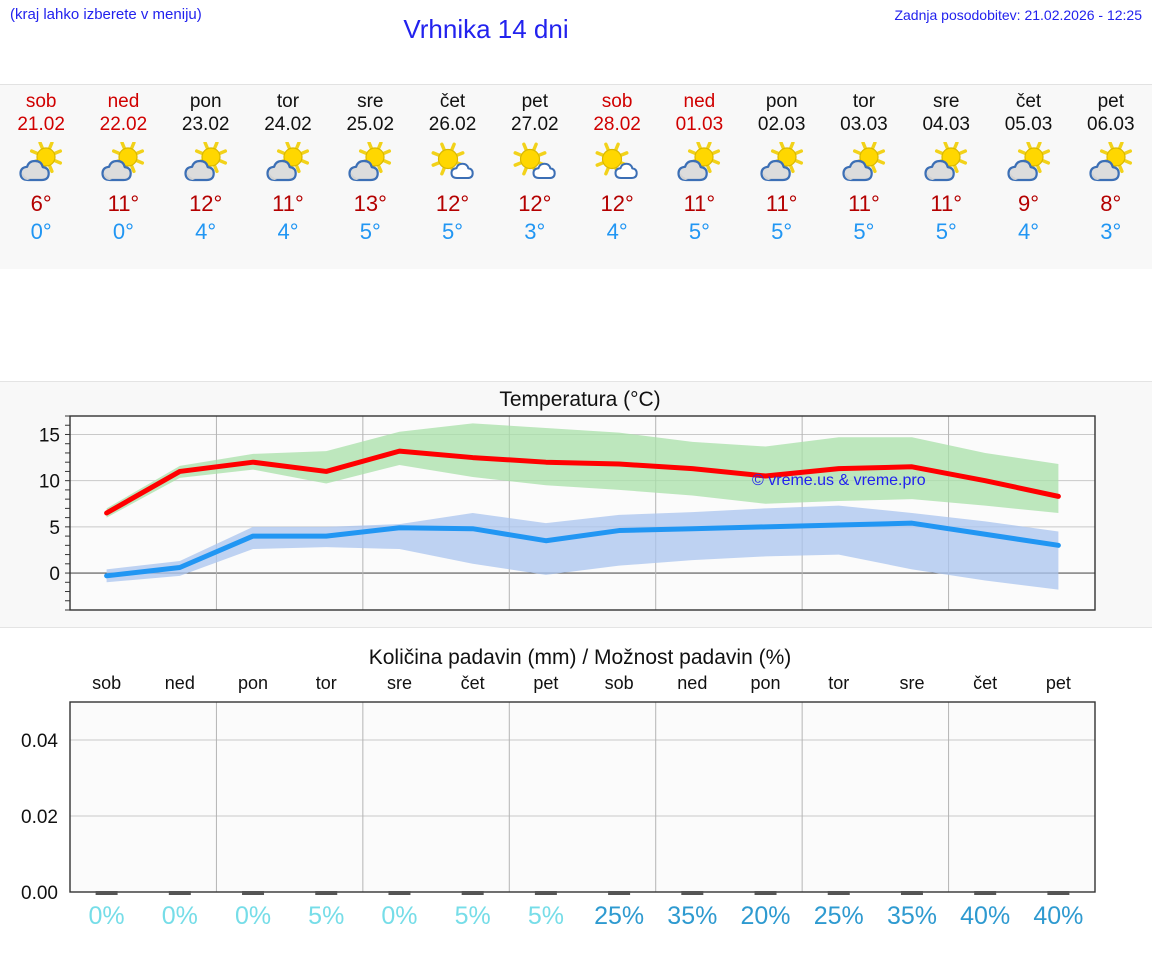  Describe the element at coordinates (1028, 124) in the screenshot. I see `day-date: 05.03` at that location.